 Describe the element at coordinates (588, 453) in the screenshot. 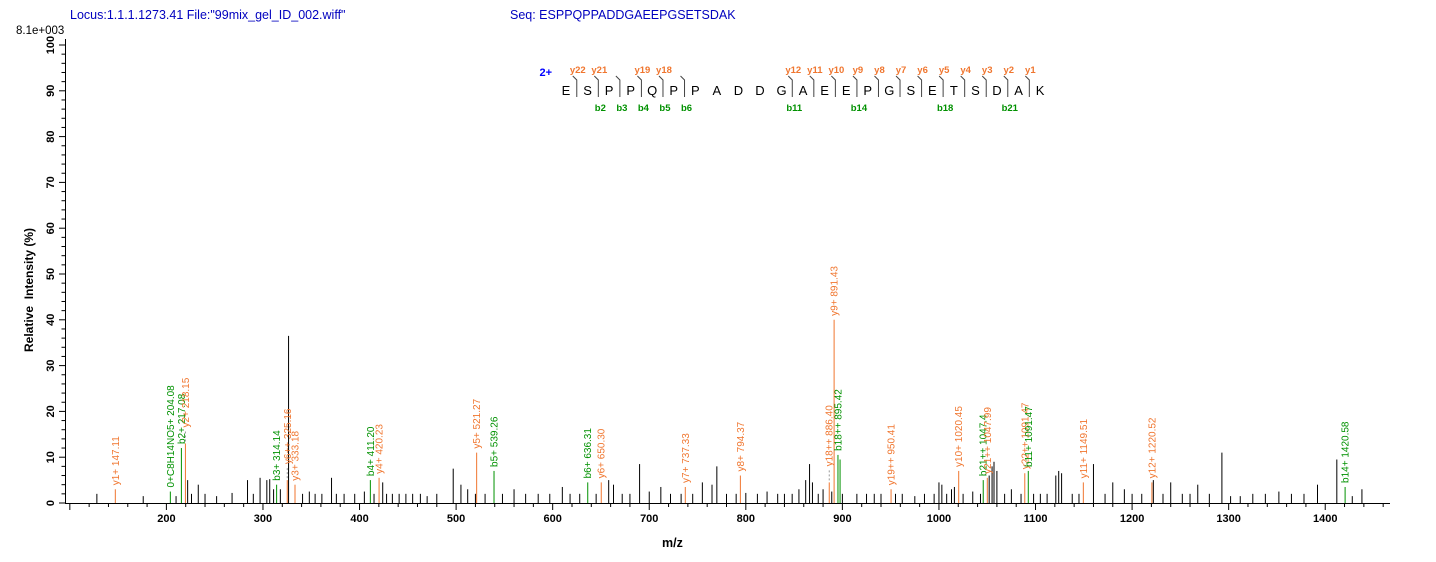

I see `peak-label: b6+ 636.31` at that location.